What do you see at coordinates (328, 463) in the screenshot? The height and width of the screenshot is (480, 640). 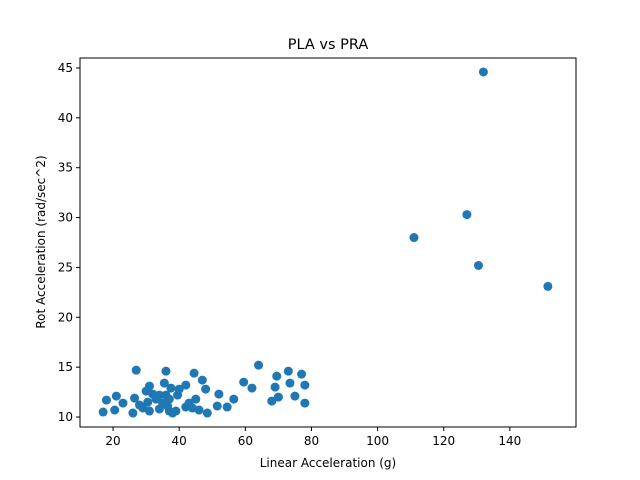 I see `x-axis-label: Linear Acceleration (g)` at bounding box center [328, 463].